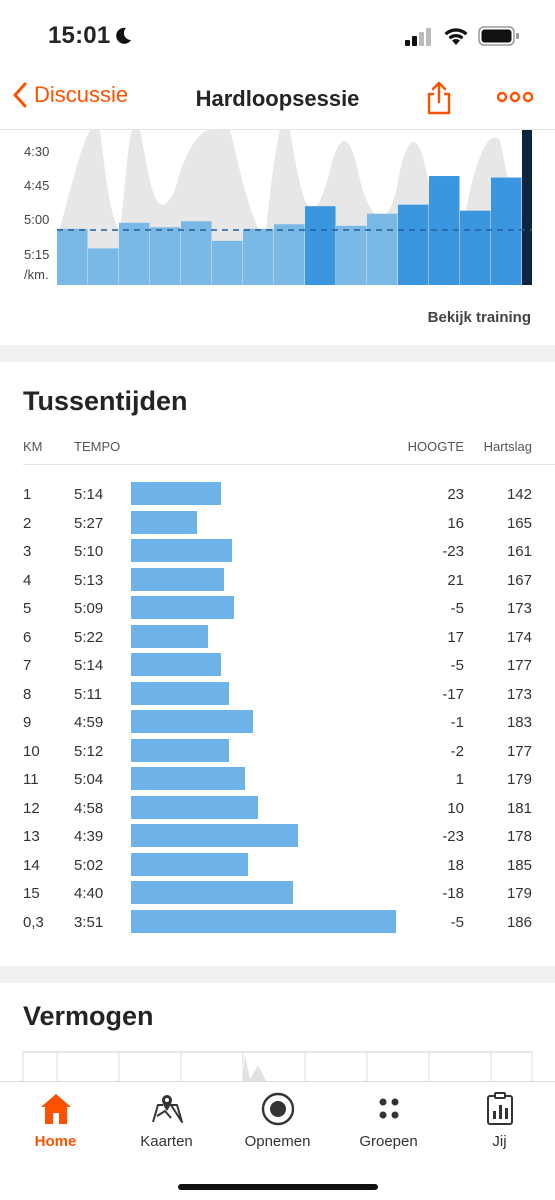 This screenshot has width=555, height=1200. Describe the element at coordinates (519, 665) in the screenshot. I see `split-heart-rate: 177` at that location.